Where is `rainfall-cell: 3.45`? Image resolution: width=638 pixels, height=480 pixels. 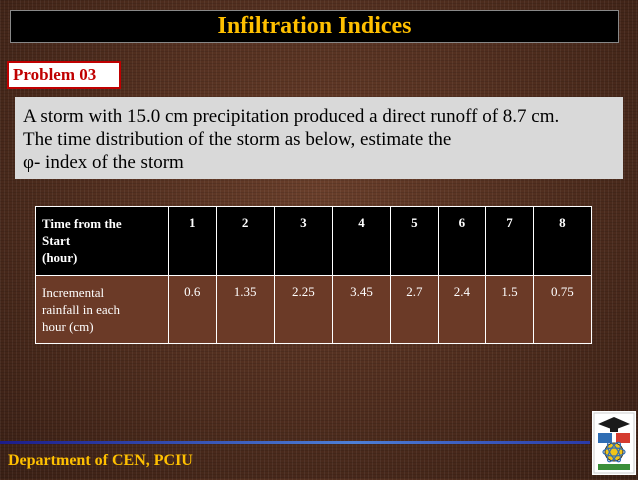 rainfall-cell: 3.45 is located at coordinates (361, 309).